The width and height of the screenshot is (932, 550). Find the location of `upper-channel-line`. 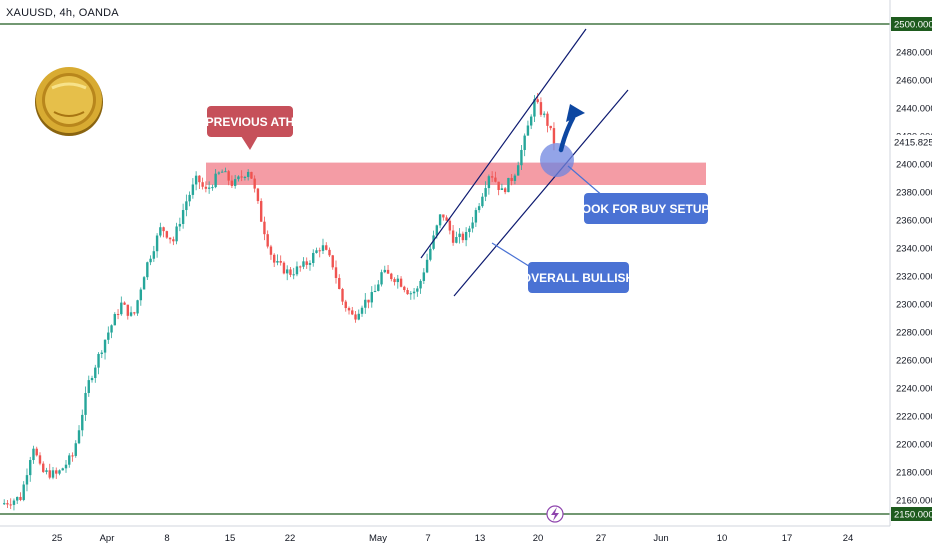

upper-channel-line is located at coordinates (503, 143).